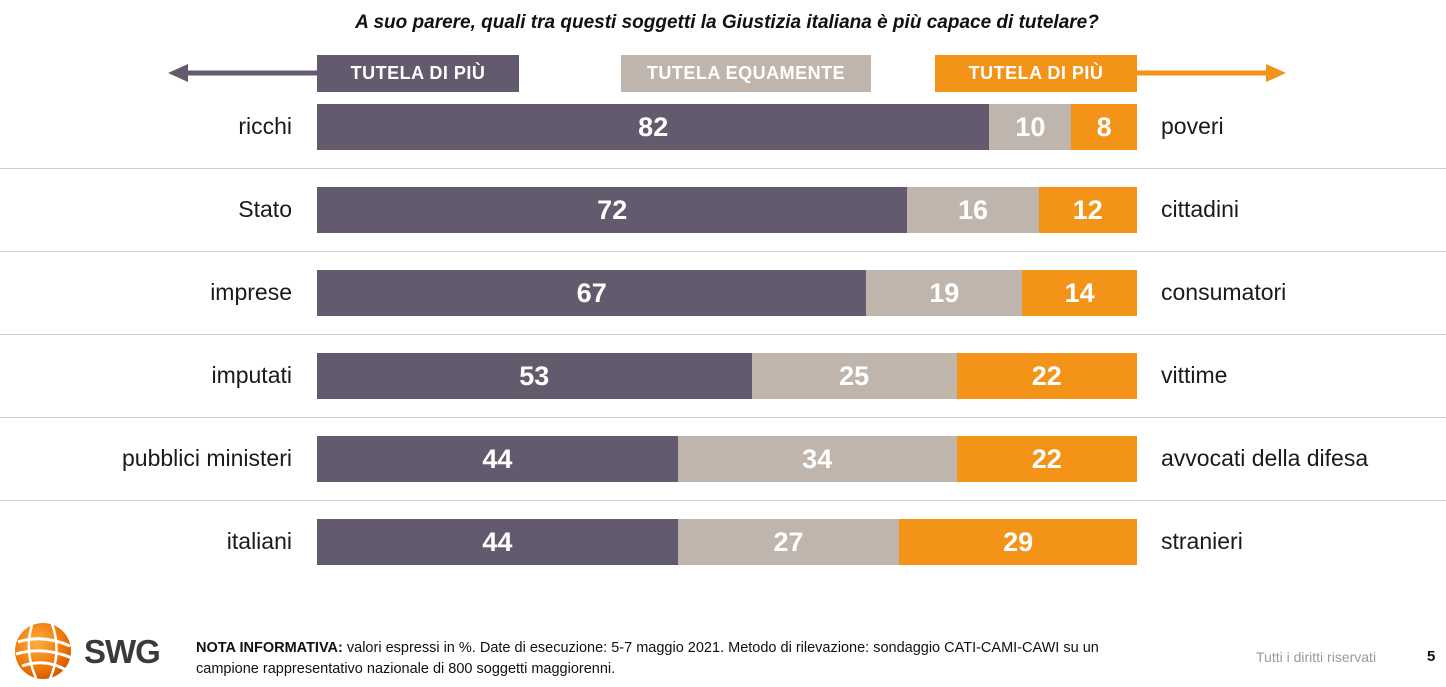 The height and width of the screenshot is (687, 1446). I want to click on bar-row: 72 16 12, so click(727, 210).